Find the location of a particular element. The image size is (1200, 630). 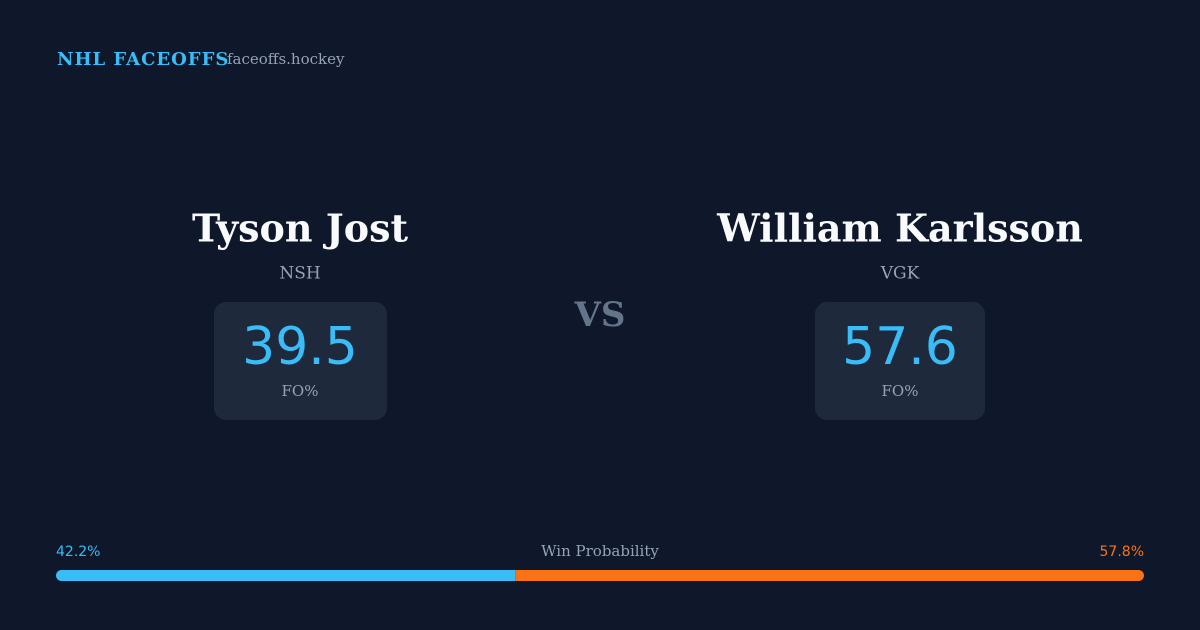

brand: NHL FACEOFFS is located at coordinates (143, 59).